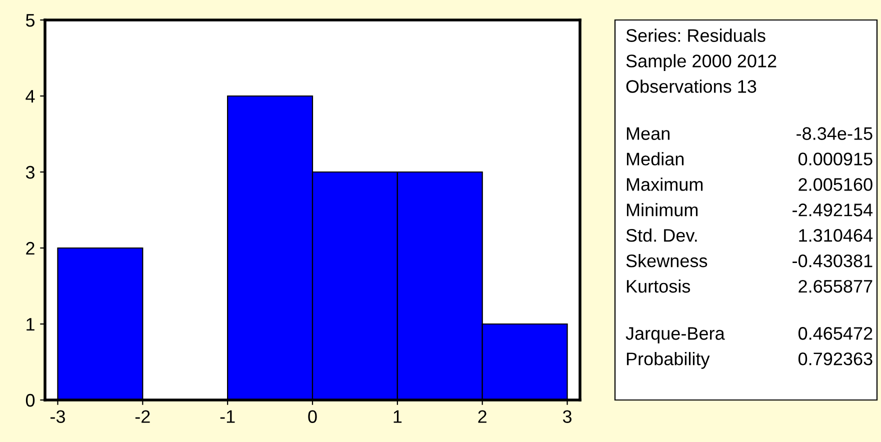  I want to click on y-tick-label: 4, so click(30, 96).